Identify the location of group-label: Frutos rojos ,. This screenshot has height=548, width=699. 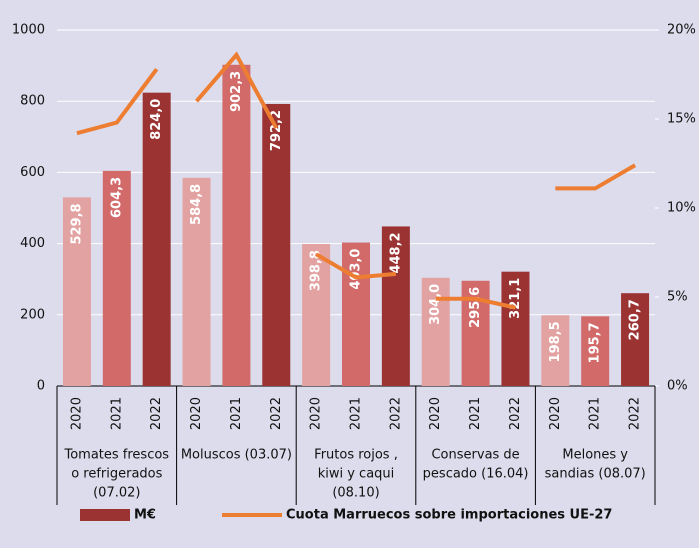
(356, 455).